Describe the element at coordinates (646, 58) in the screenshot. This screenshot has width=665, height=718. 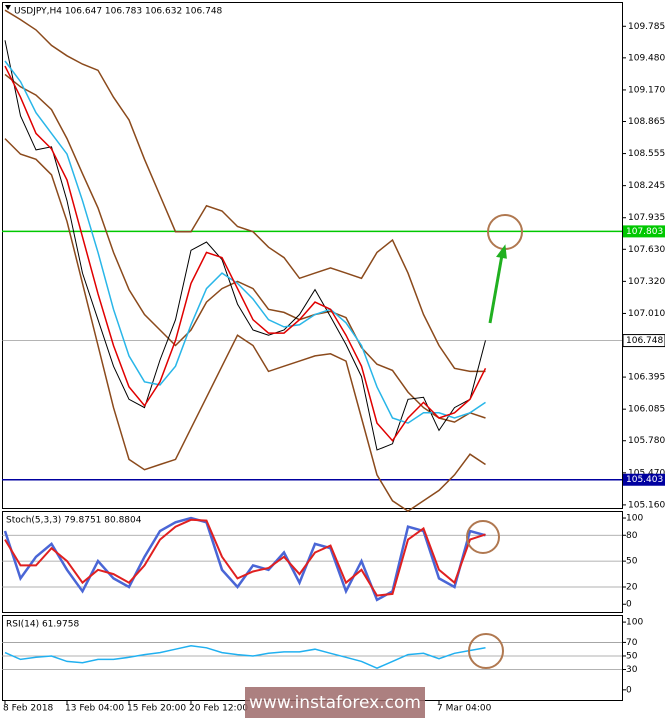
I see `y-tick-label: 109.480` at that location.